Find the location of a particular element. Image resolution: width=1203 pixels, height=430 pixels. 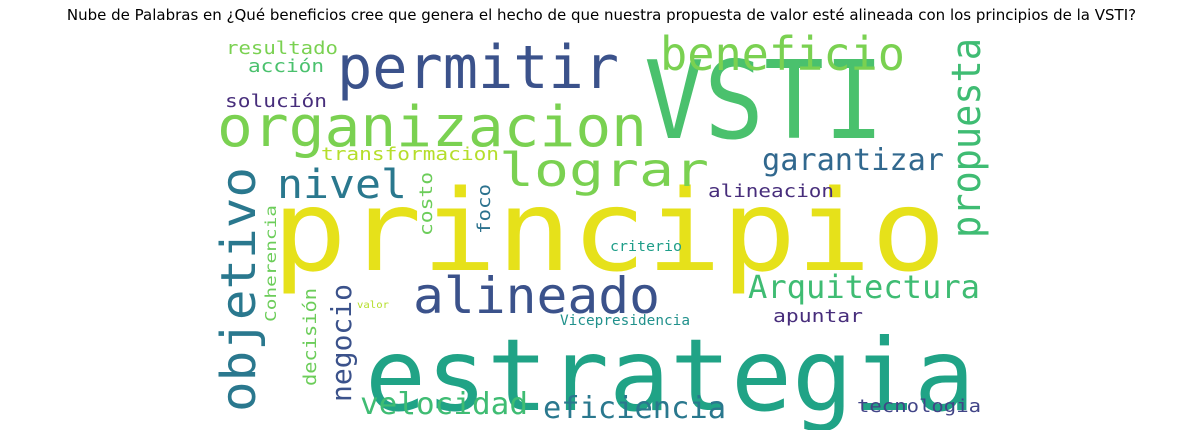

word-foco: foco is located at coordinates (484, 209).